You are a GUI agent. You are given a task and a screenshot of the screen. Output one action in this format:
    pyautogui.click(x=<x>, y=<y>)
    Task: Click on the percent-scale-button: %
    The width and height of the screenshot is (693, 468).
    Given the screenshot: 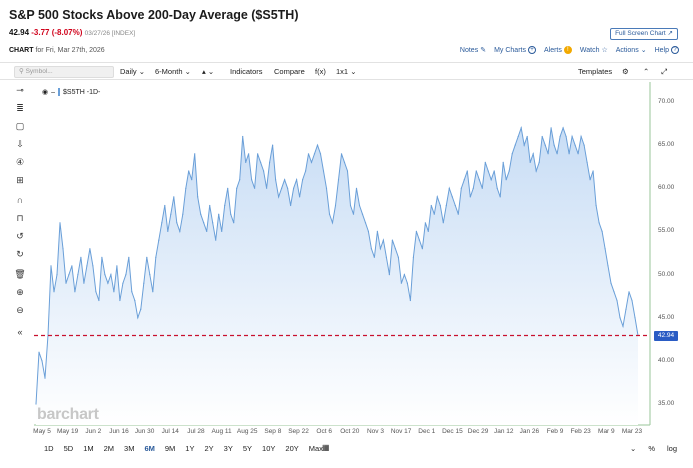 What is the action you would take?
    pyautogui.click(x=651, y=448)
    